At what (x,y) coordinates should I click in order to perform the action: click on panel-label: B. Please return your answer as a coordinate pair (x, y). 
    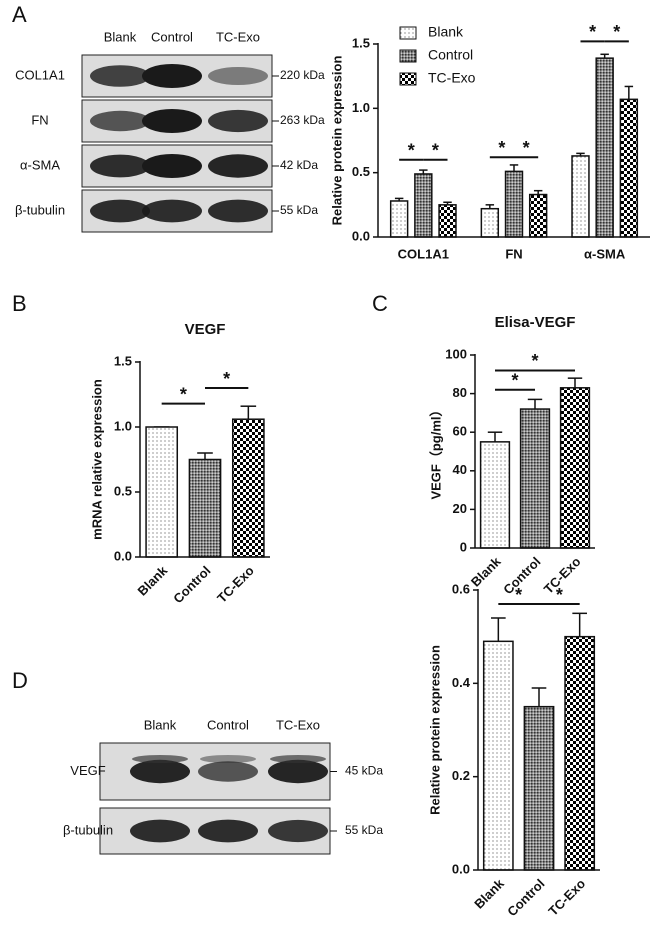
    Looking at the image, I should click on (19, 303).